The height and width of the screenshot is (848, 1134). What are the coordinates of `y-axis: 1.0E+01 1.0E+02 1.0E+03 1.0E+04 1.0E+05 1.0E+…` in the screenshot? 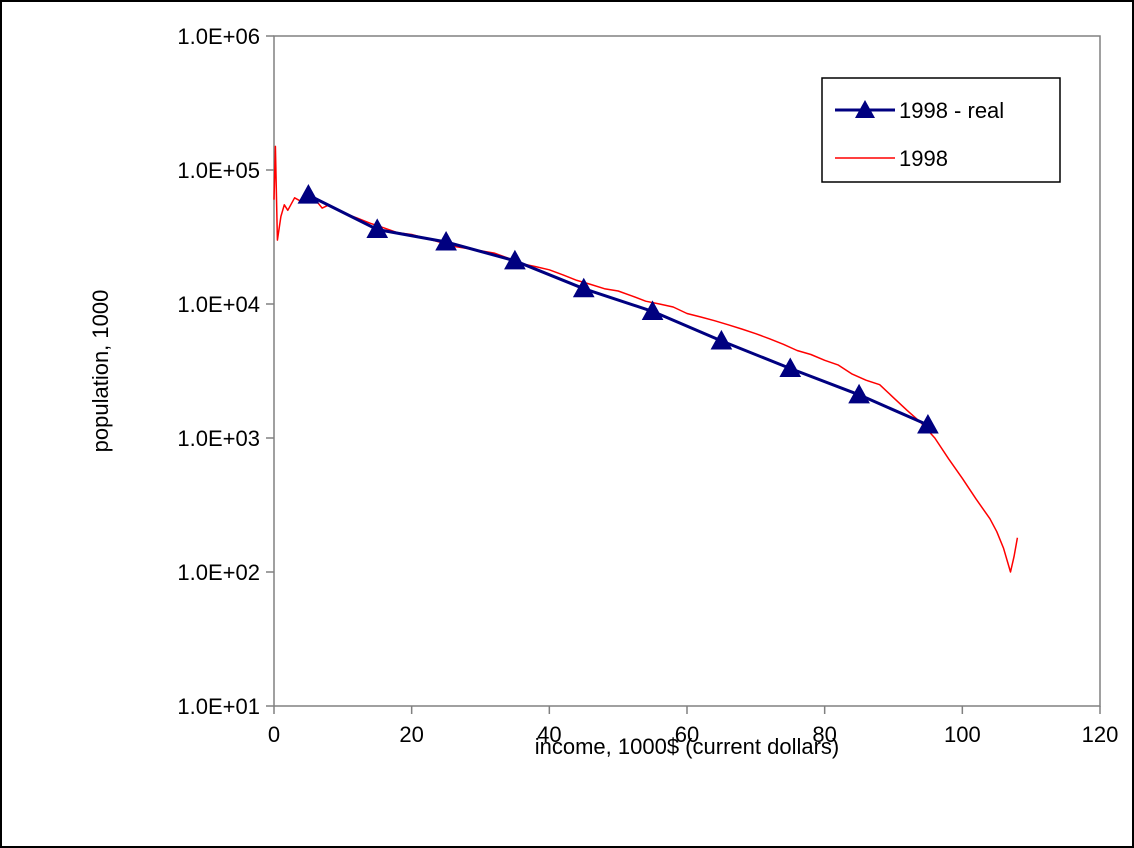 It's located at (225, 371).